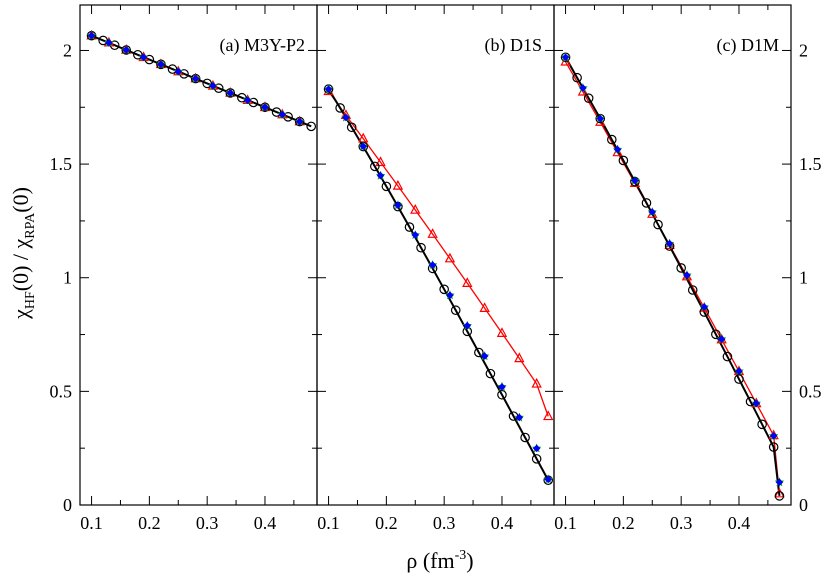 The width and height of the screenshot is (830, 577). I want to click on y-tick-label: 0.5, so click(61, 391).